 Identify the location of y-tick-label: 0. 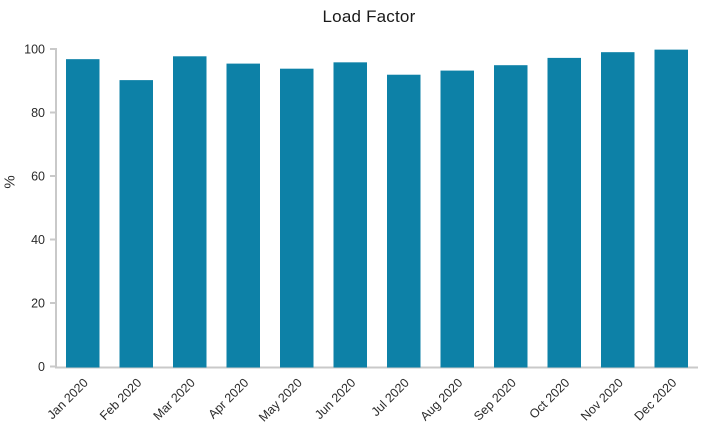
(41, 367).